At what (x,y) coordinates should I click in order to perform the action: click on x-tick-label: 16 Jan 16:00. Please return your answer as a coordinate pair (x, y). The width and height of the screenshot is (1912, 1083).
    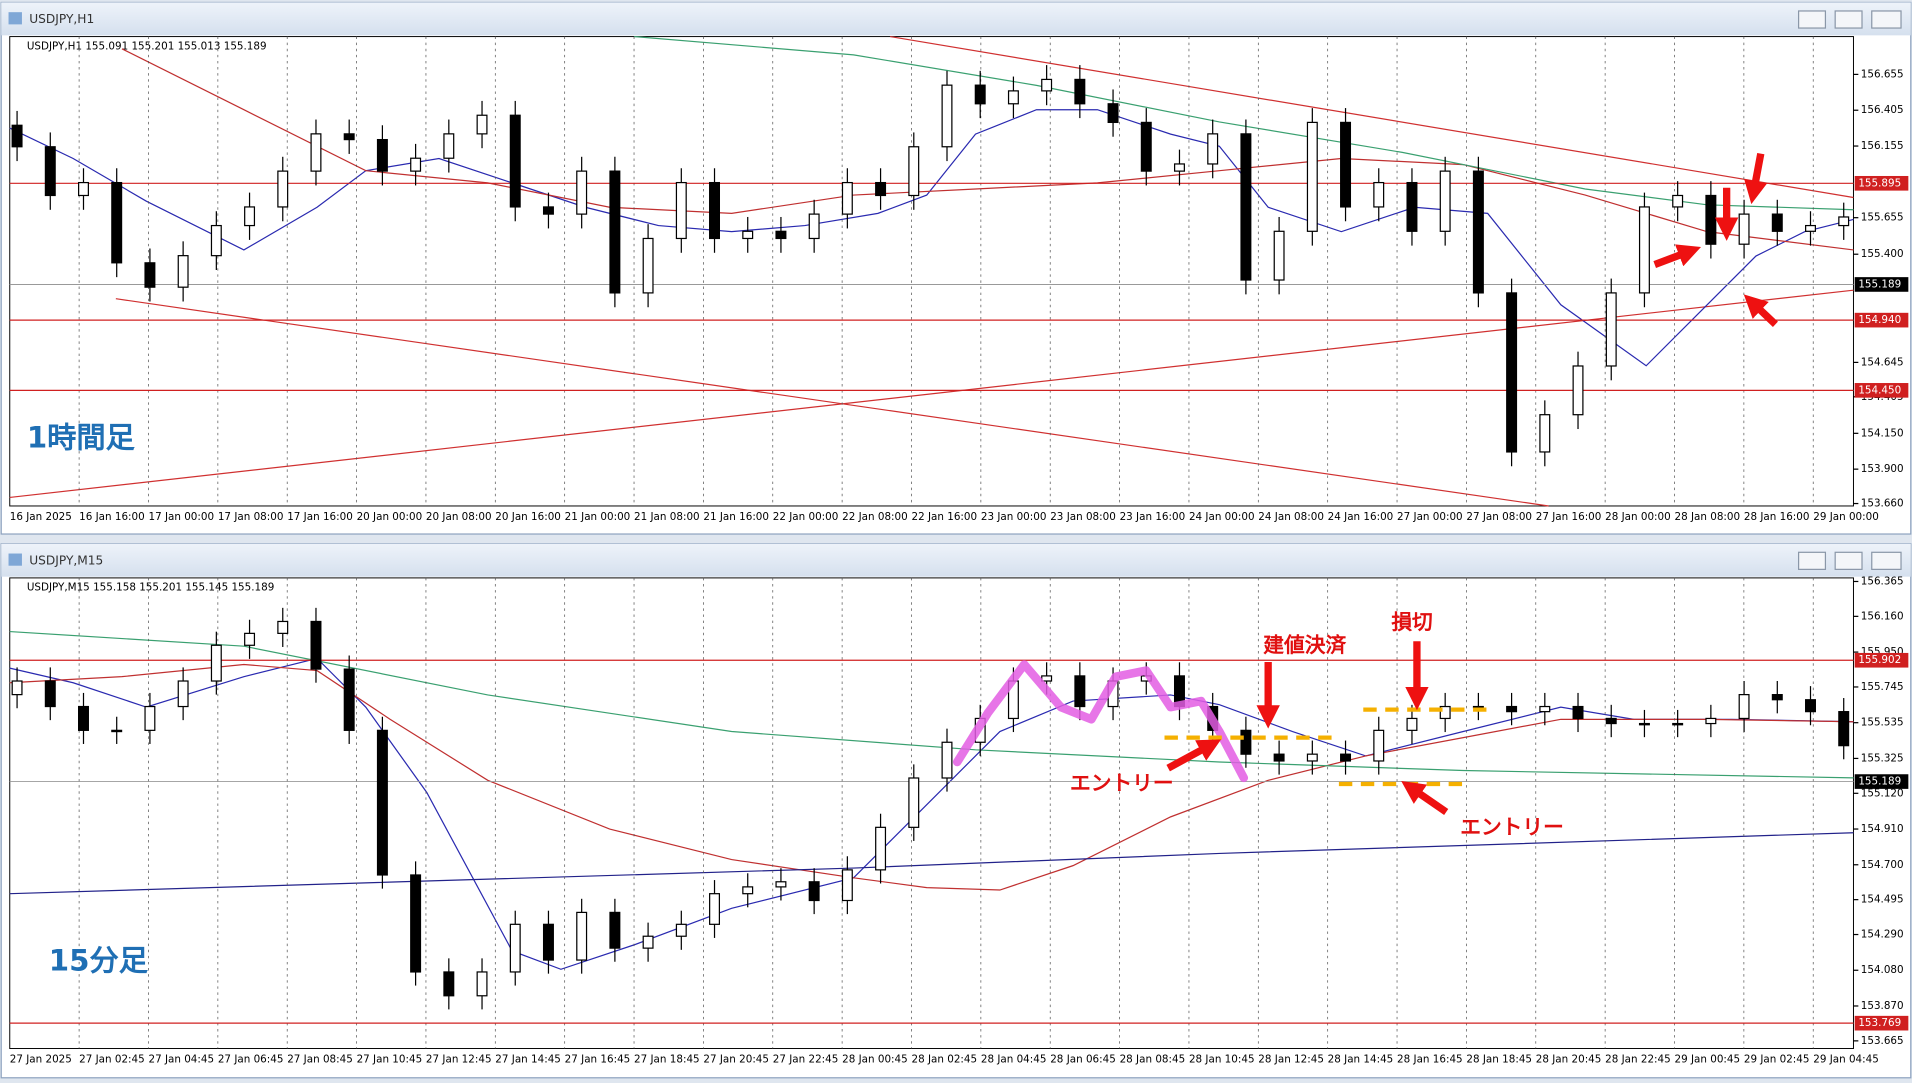
    Looking at the image, I should click on (112, 517).